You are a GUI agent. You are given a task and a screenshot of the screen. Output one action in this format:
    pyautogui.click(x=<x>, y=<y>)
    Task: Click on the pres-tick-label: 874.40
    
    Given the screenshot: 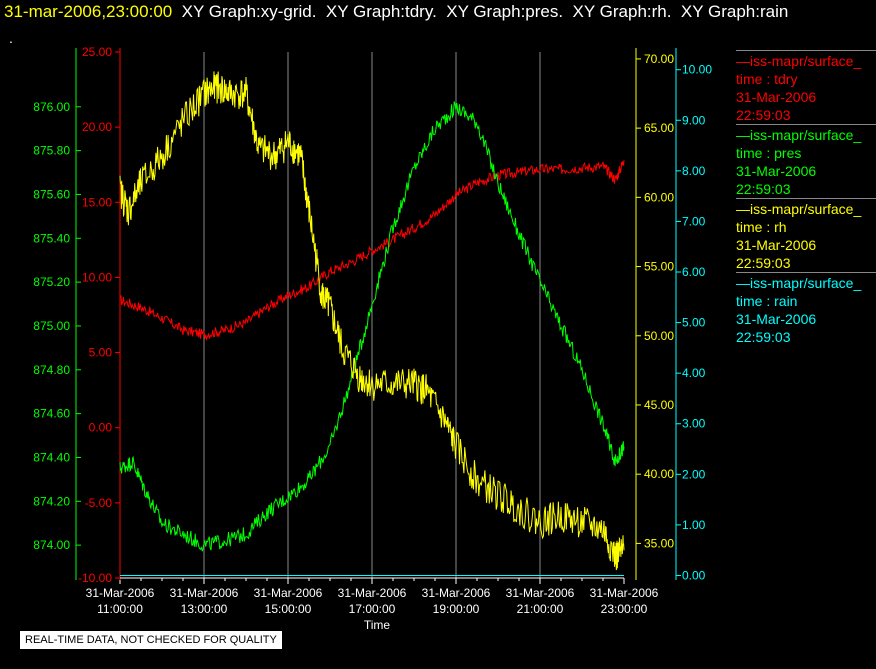 What is the action you would take?
    pyautogui.click(x=51, y=457)
    